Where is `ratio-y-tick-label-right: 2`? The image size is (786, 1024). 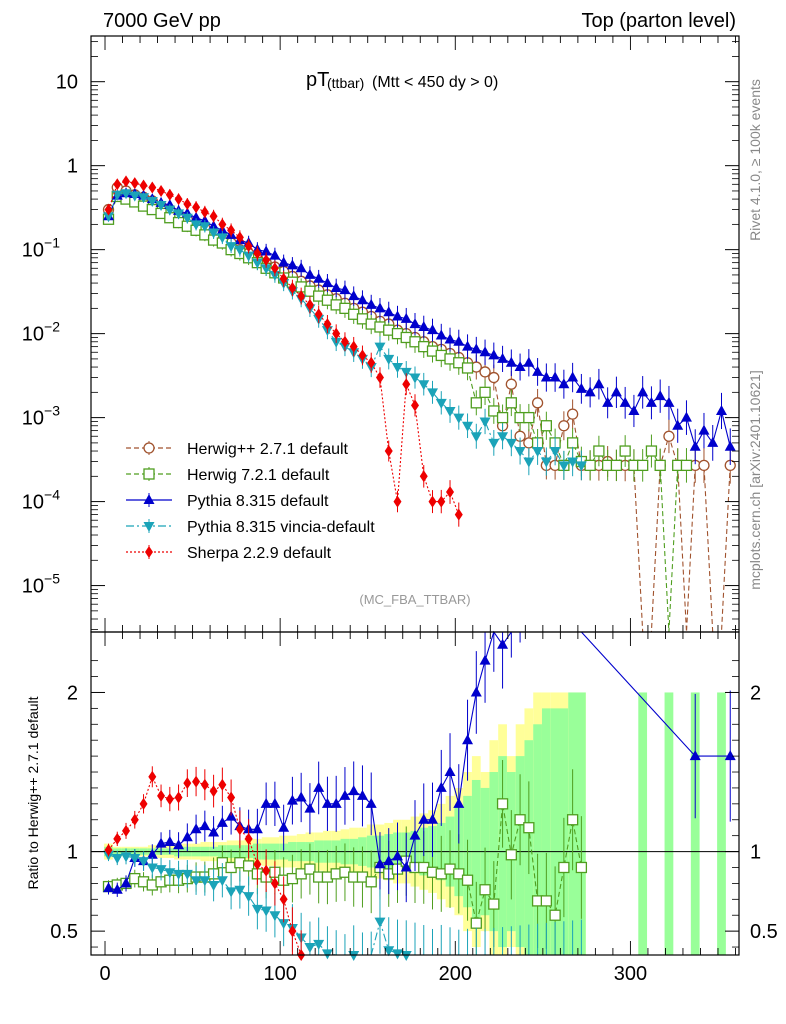
ratio-y-tick-label-right: 2 is located at coordinates (755, 693).